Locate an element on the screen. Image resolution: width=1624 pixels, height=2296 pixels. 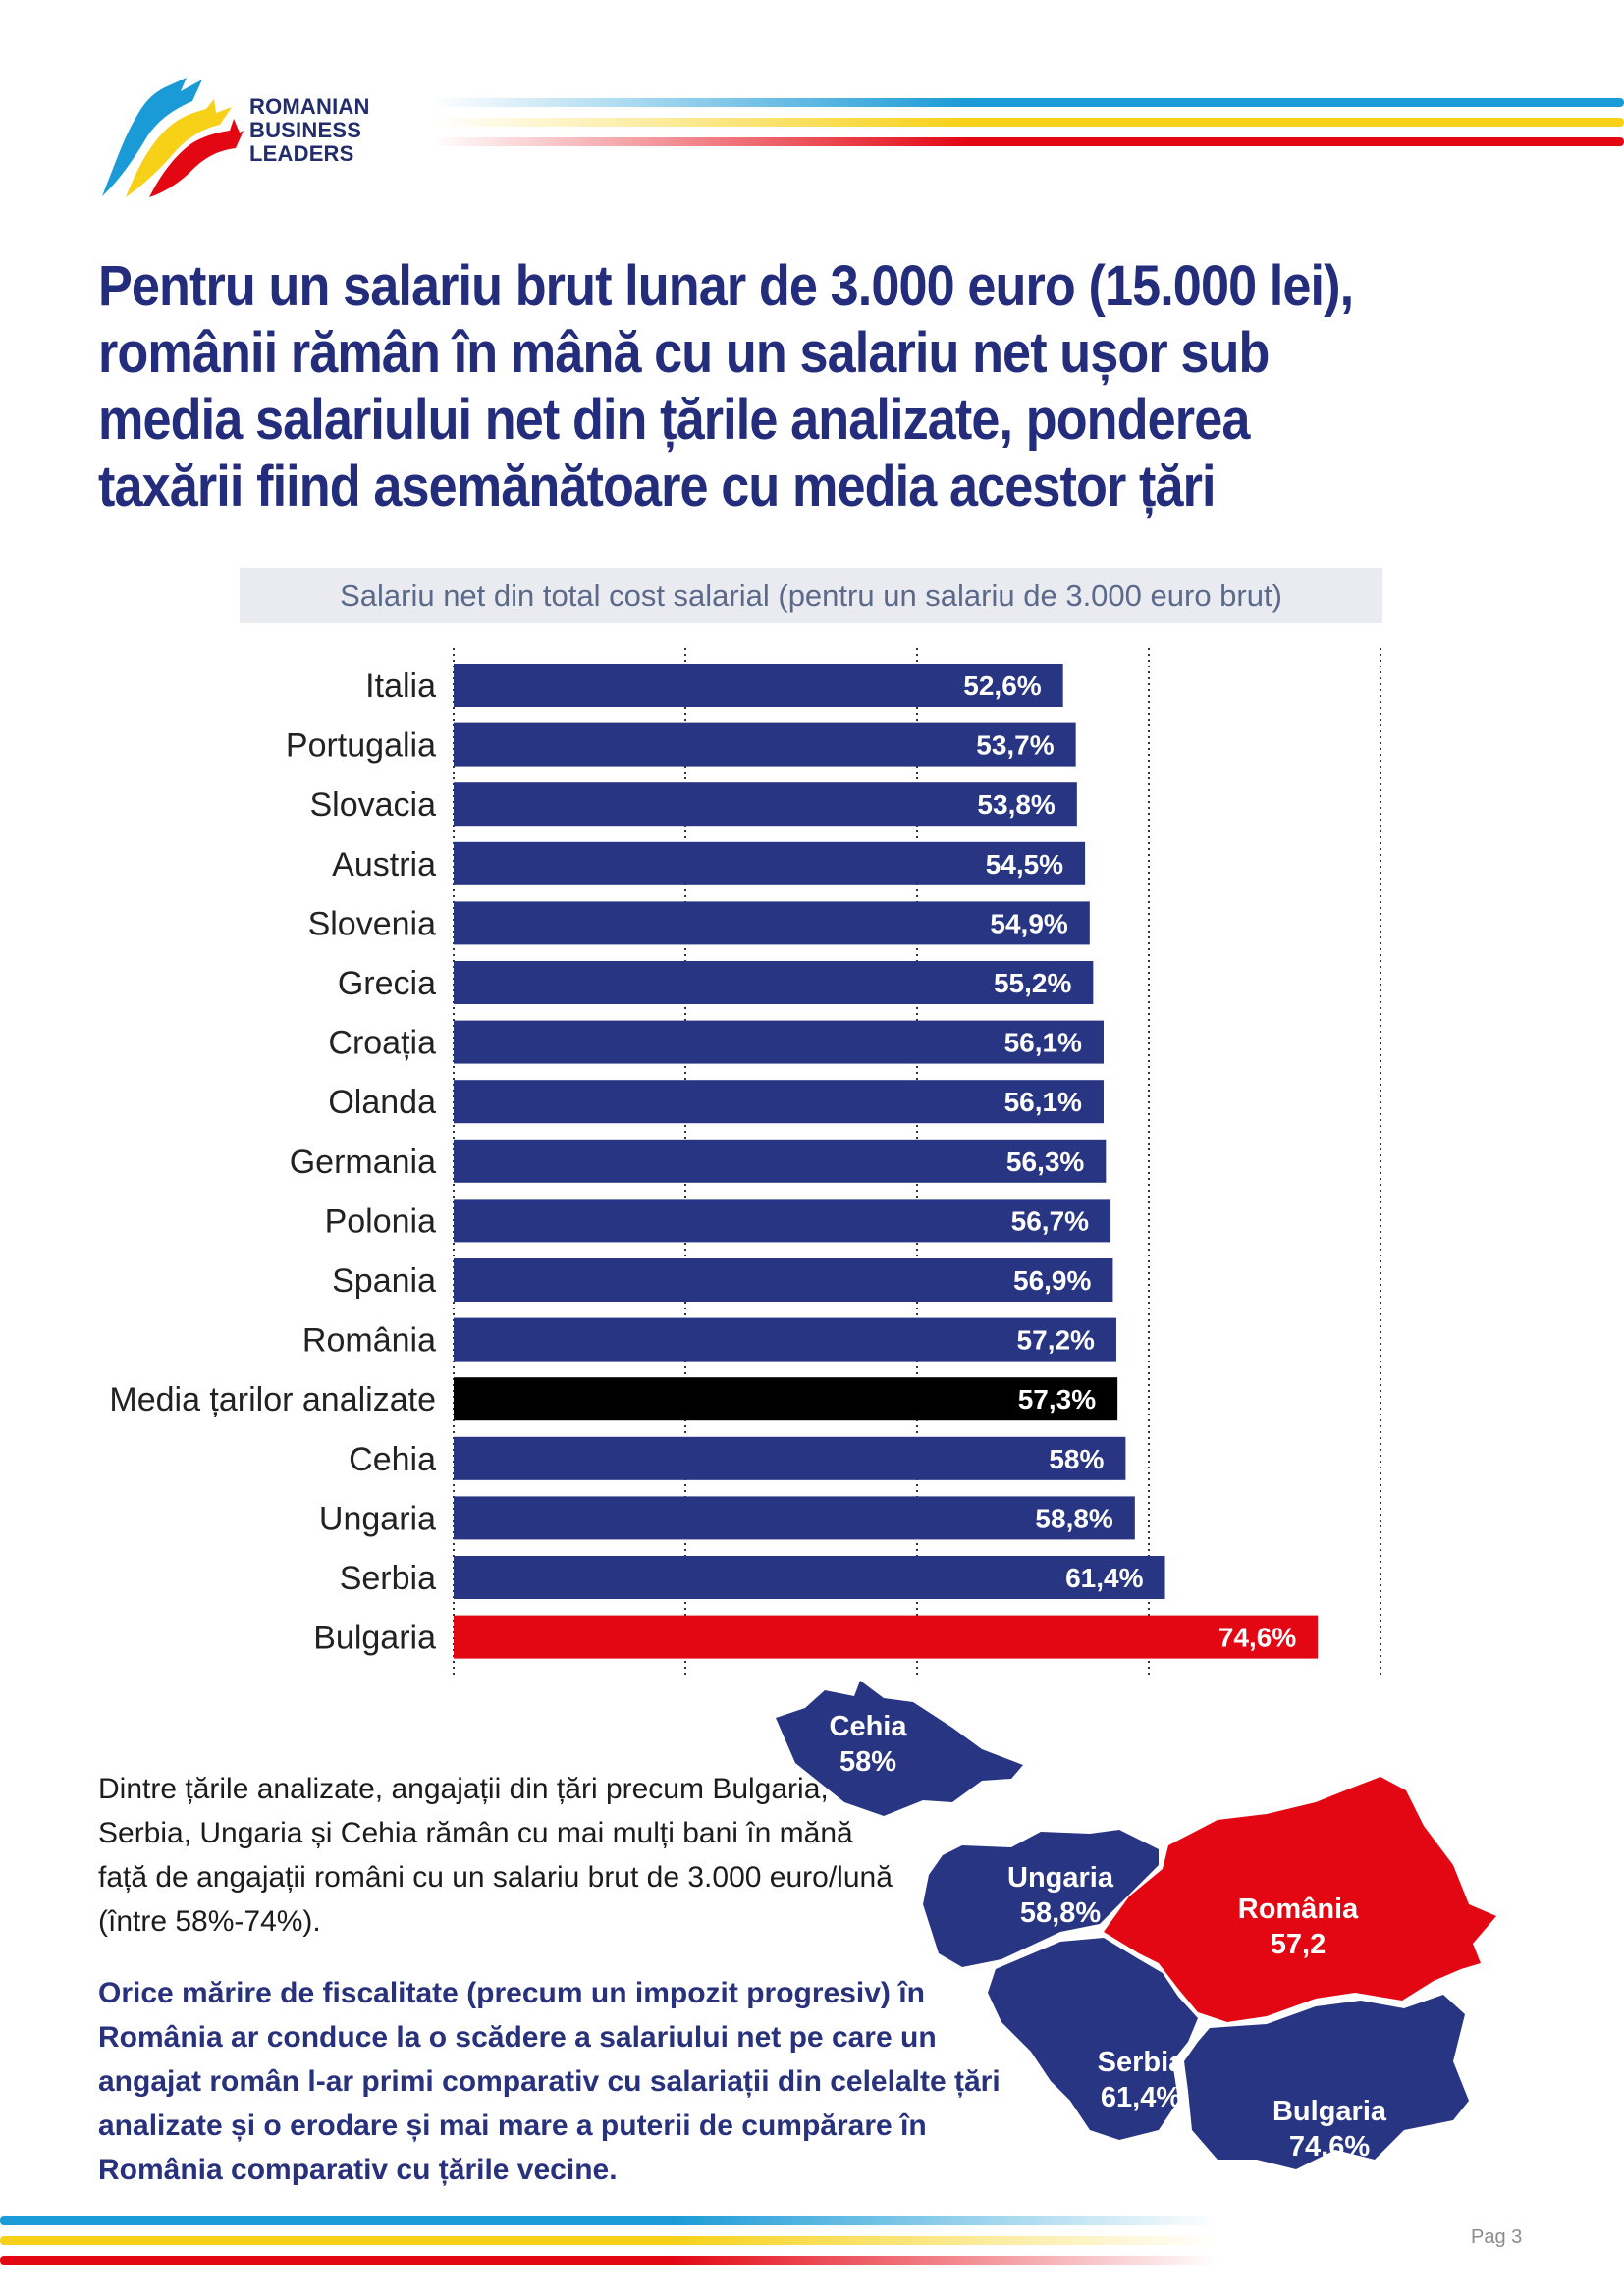
category-label: România is located at coordinates (369, 1341).